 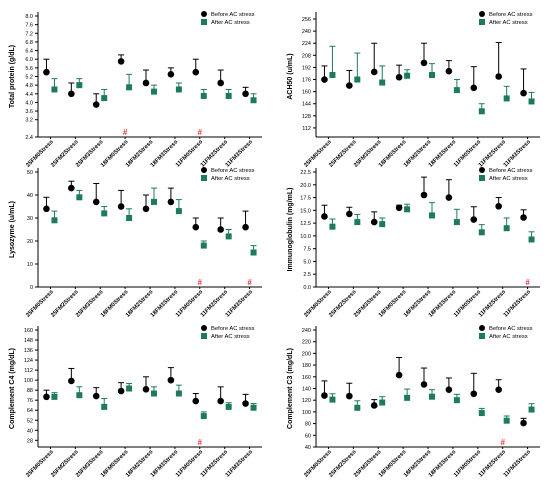 What do you see at coordinates (29, 60) in the screenshot?
I see `y-tick-label: 6.0` at bounding box center [29, 60].